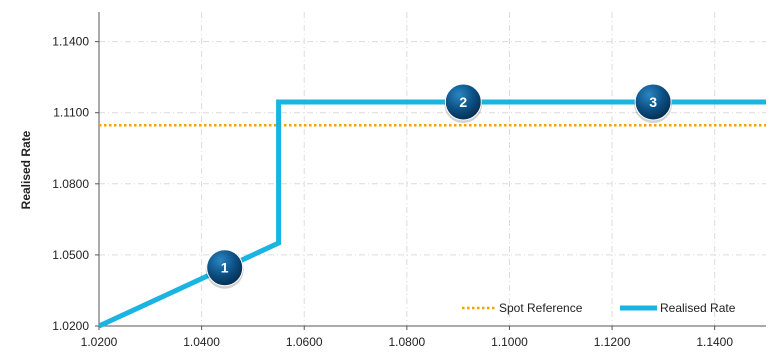 This screenshot has width=773, height=353. What do you see at coordinates (71, 113) in the screenshot?
I see `y-tick-label: 1.1100` at bounding box center [71, 113].